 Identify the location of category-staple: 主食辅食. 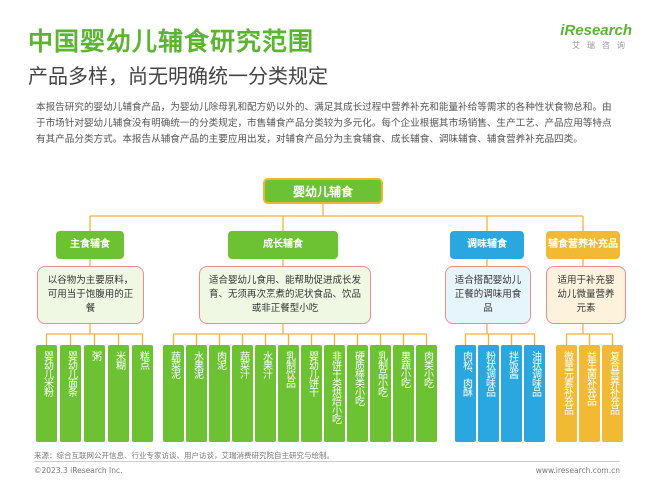
(90, 245).